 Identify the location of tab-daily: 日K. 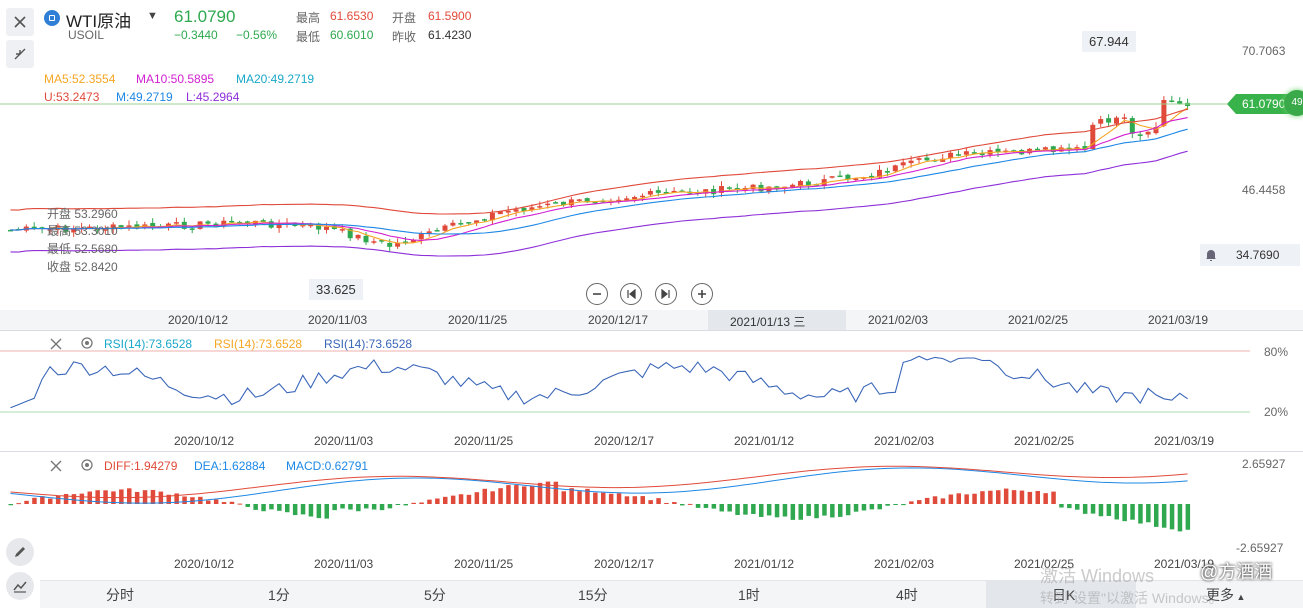
(1064, 595).